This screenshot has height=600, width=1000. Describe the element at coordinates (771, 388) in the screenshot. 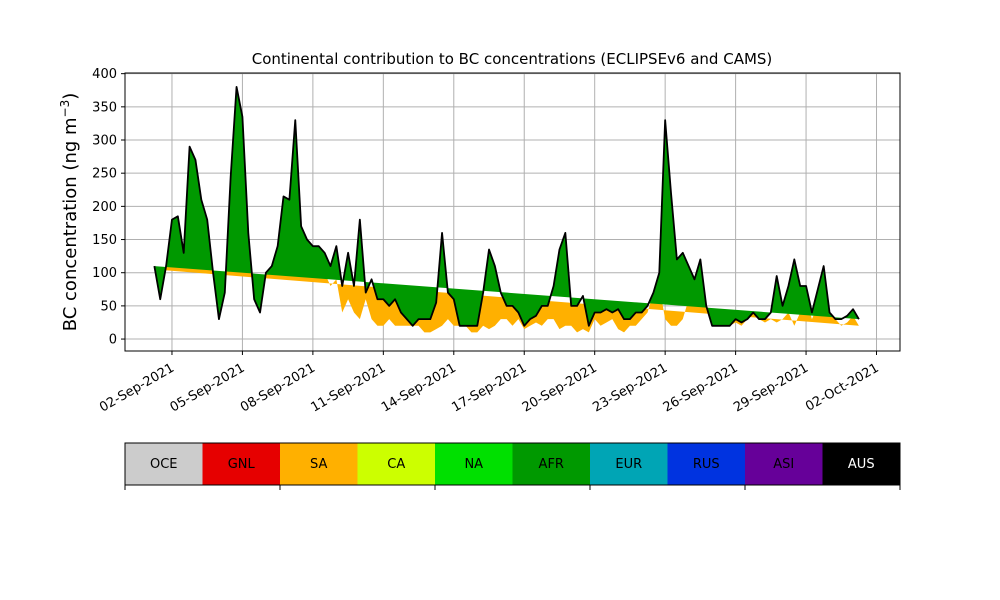

I see `x-tick-label: 29-Sep-2021` at that location.